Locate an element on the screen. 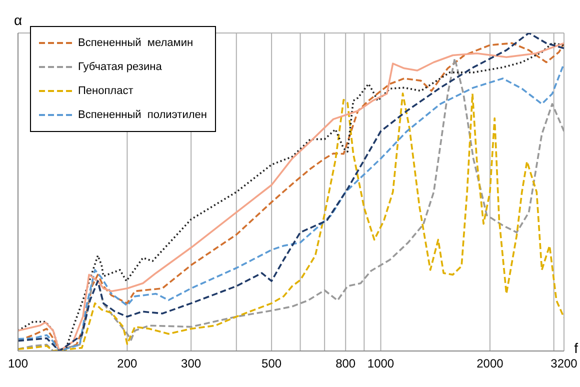  x-tick-label: 500 is located at coordinates (272, 363).